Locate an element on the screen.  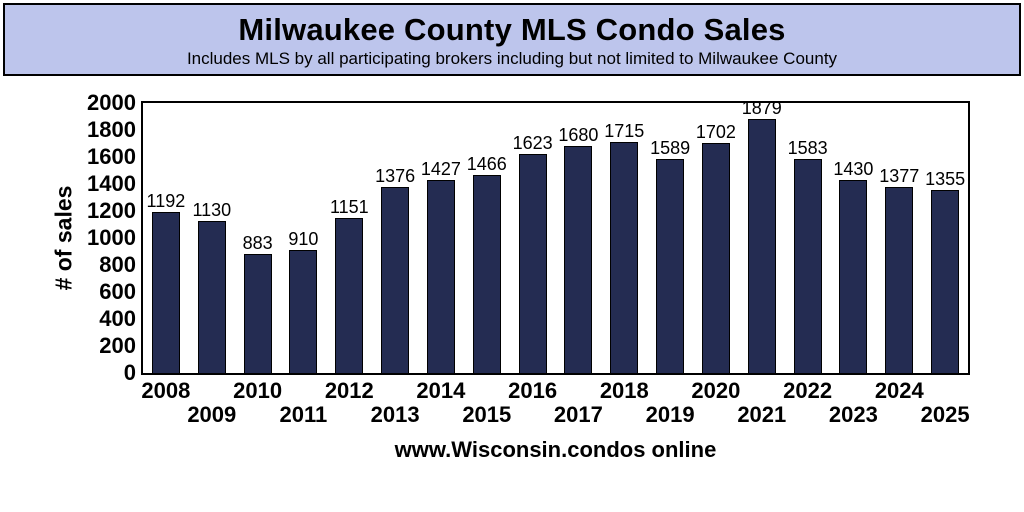
bar-2013 is located at coordinates (395, 280).